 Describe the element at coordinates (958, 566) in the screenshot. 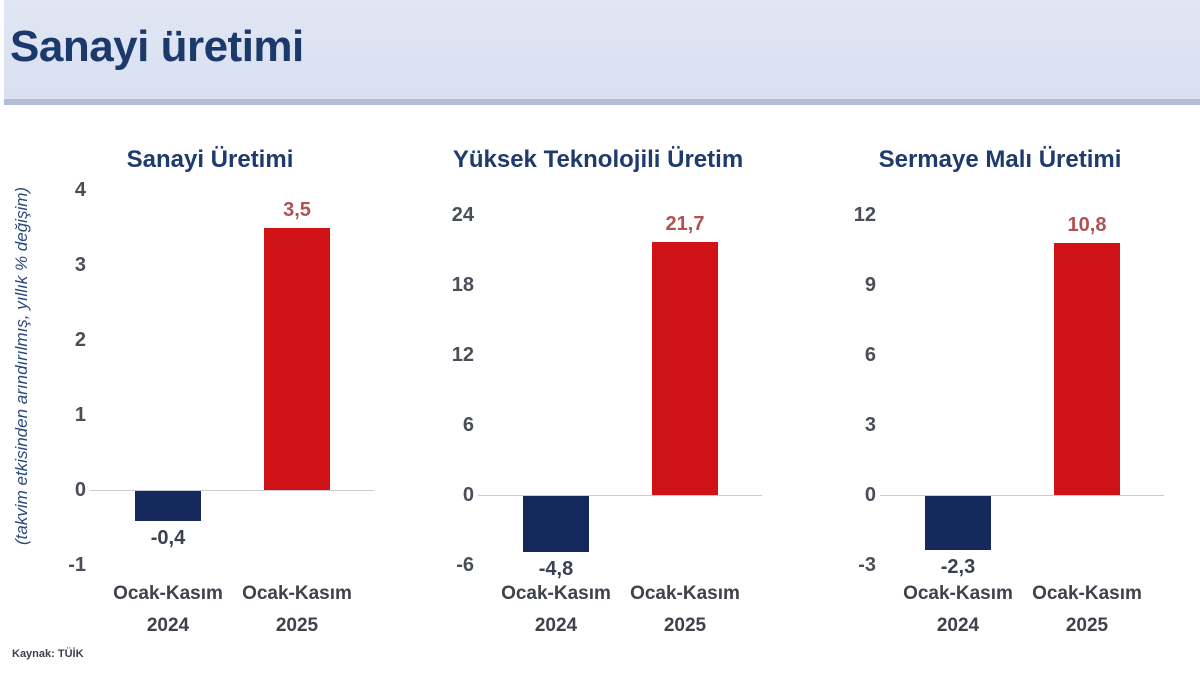

I see `value-label: -2,3` at that location.